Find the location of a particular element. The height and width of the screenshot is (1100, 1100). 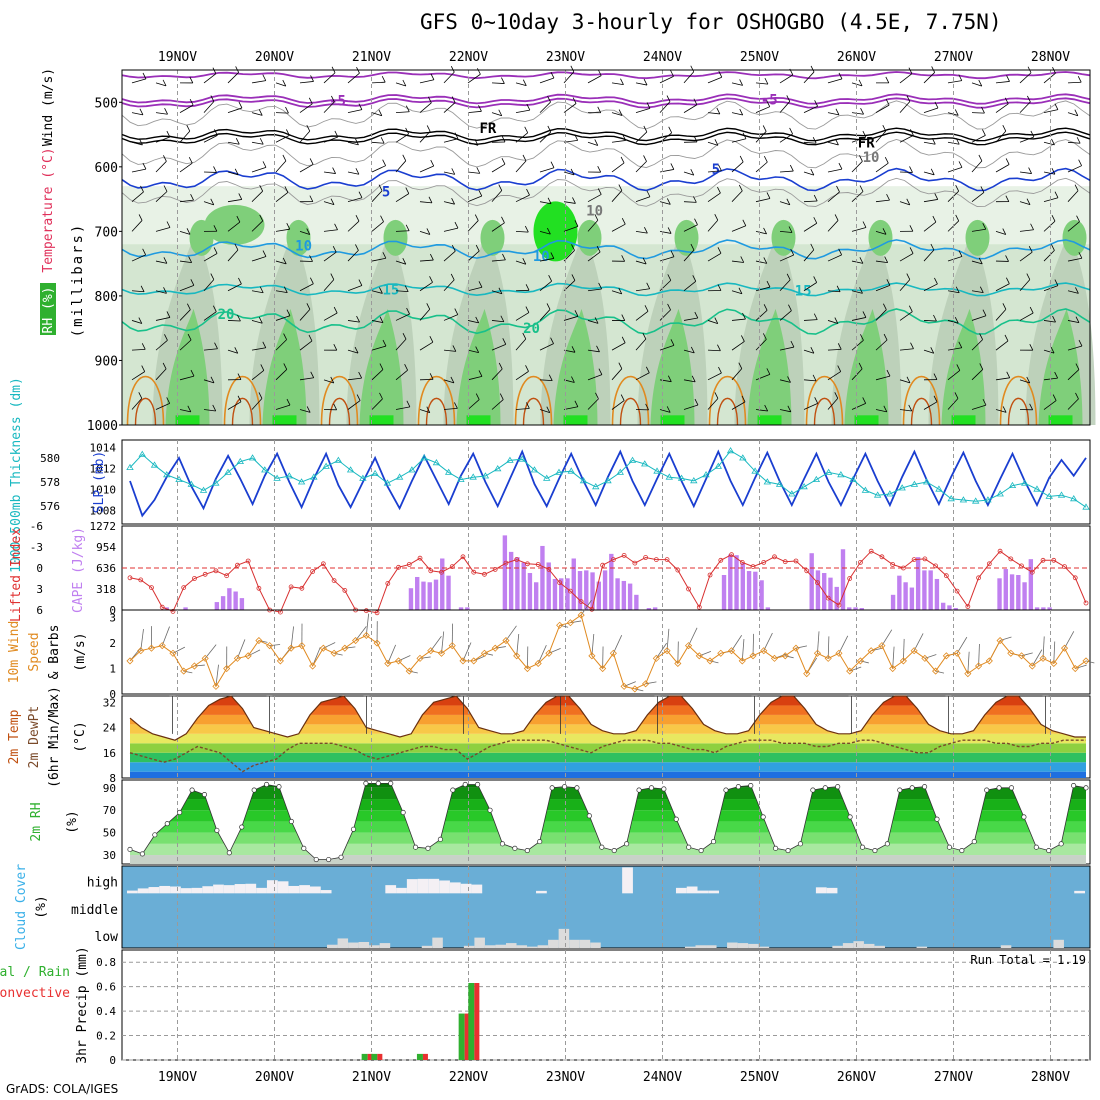

temperature-line is located at coordinates (607, 718).